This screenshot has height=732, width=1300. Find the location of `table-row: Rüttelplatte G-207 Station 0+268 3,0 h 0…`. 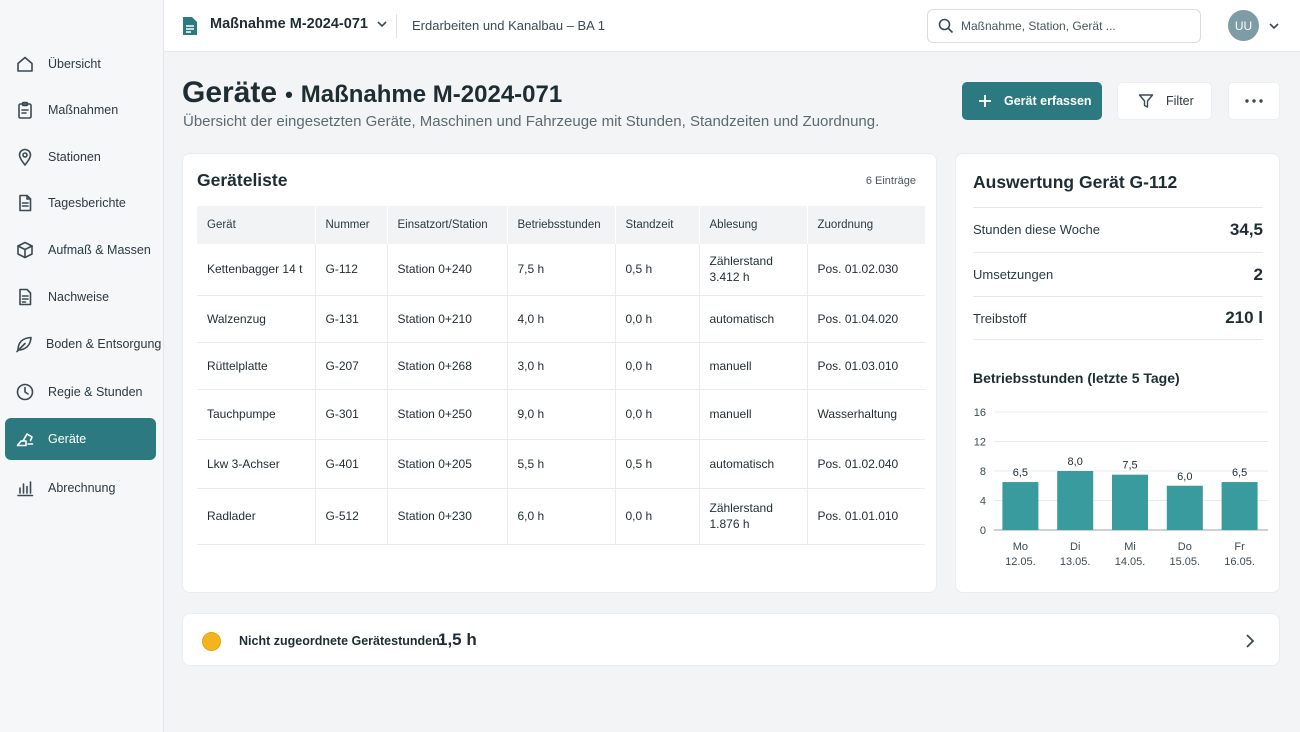

table-row: Rüttelplatte G-207 Station 0+268 3,0 h 0… is located at coordinates (561, 366).